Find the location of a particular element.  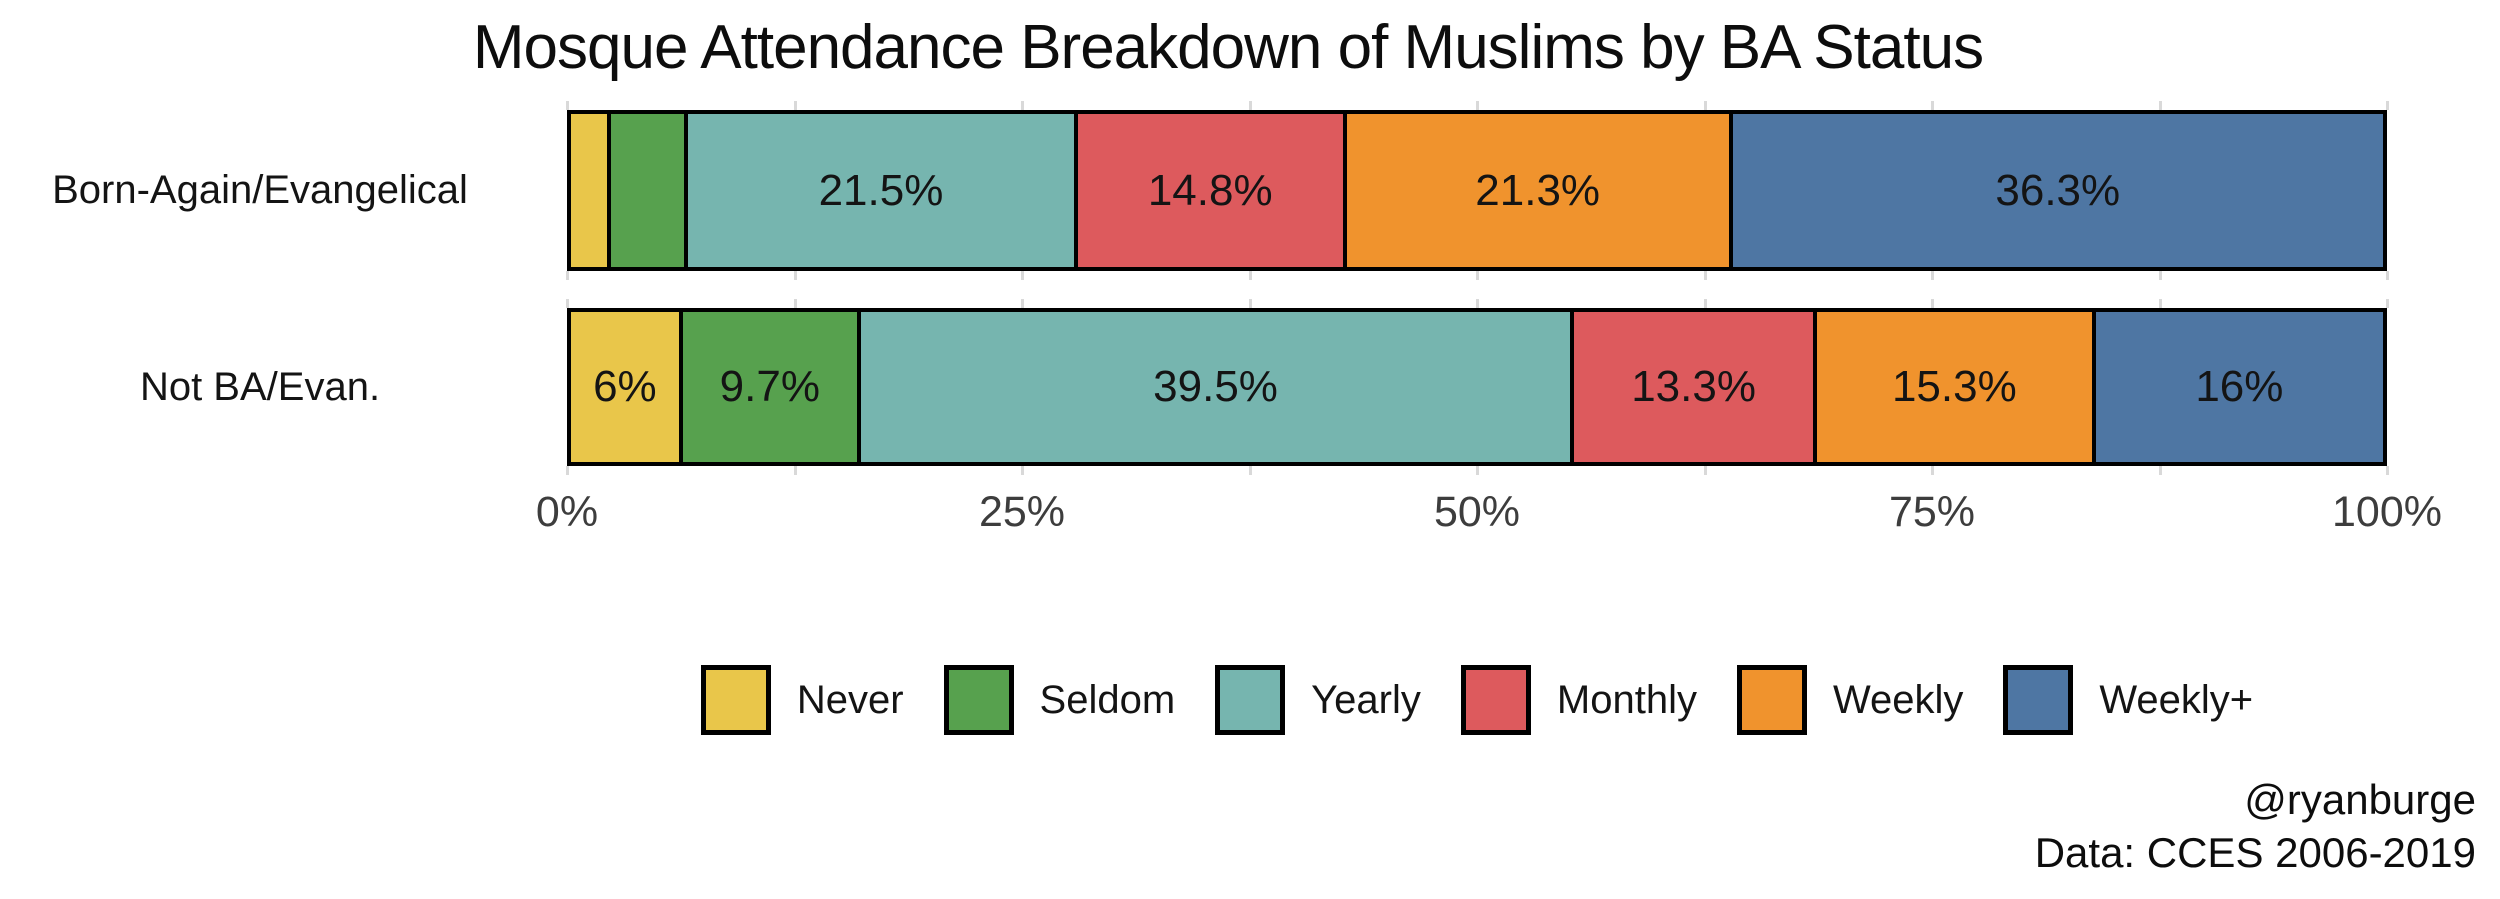

x-tick-label: 25% is located at coordinates (1022, 512).